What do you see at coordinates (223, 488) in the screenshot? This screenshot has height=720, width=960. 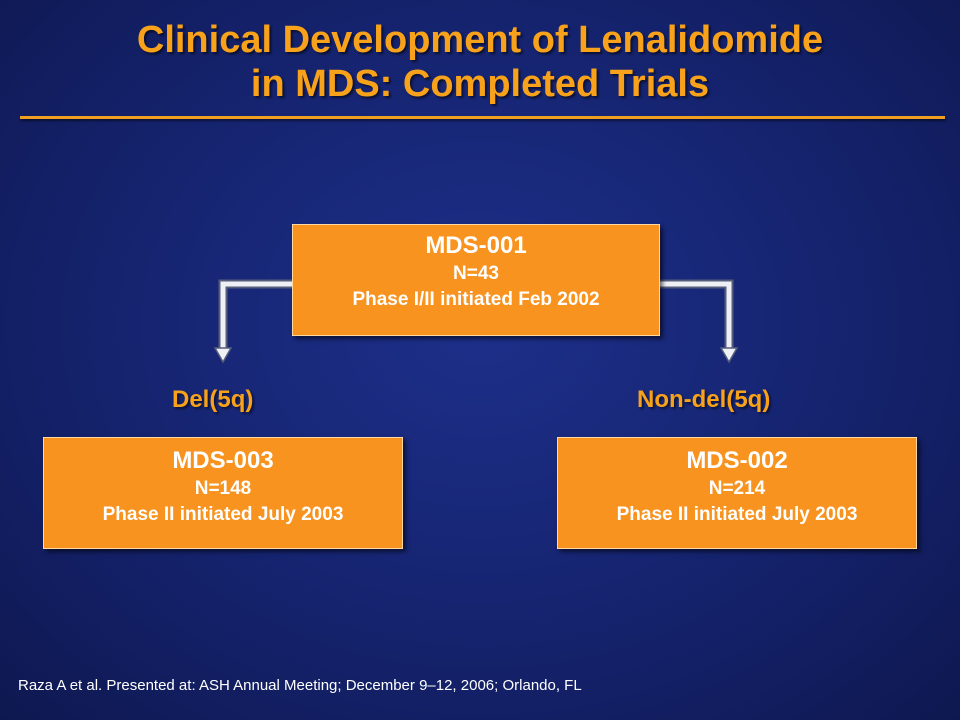 I see `trial-n: N=148` at bounding box center [223, 488].